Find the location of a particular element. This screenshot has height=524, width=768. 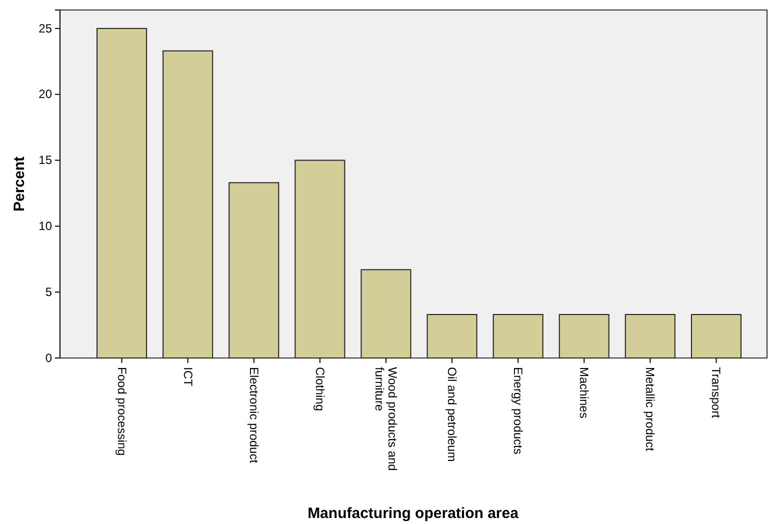

y-tick-label: 0 is located at coordinates (48, 357).